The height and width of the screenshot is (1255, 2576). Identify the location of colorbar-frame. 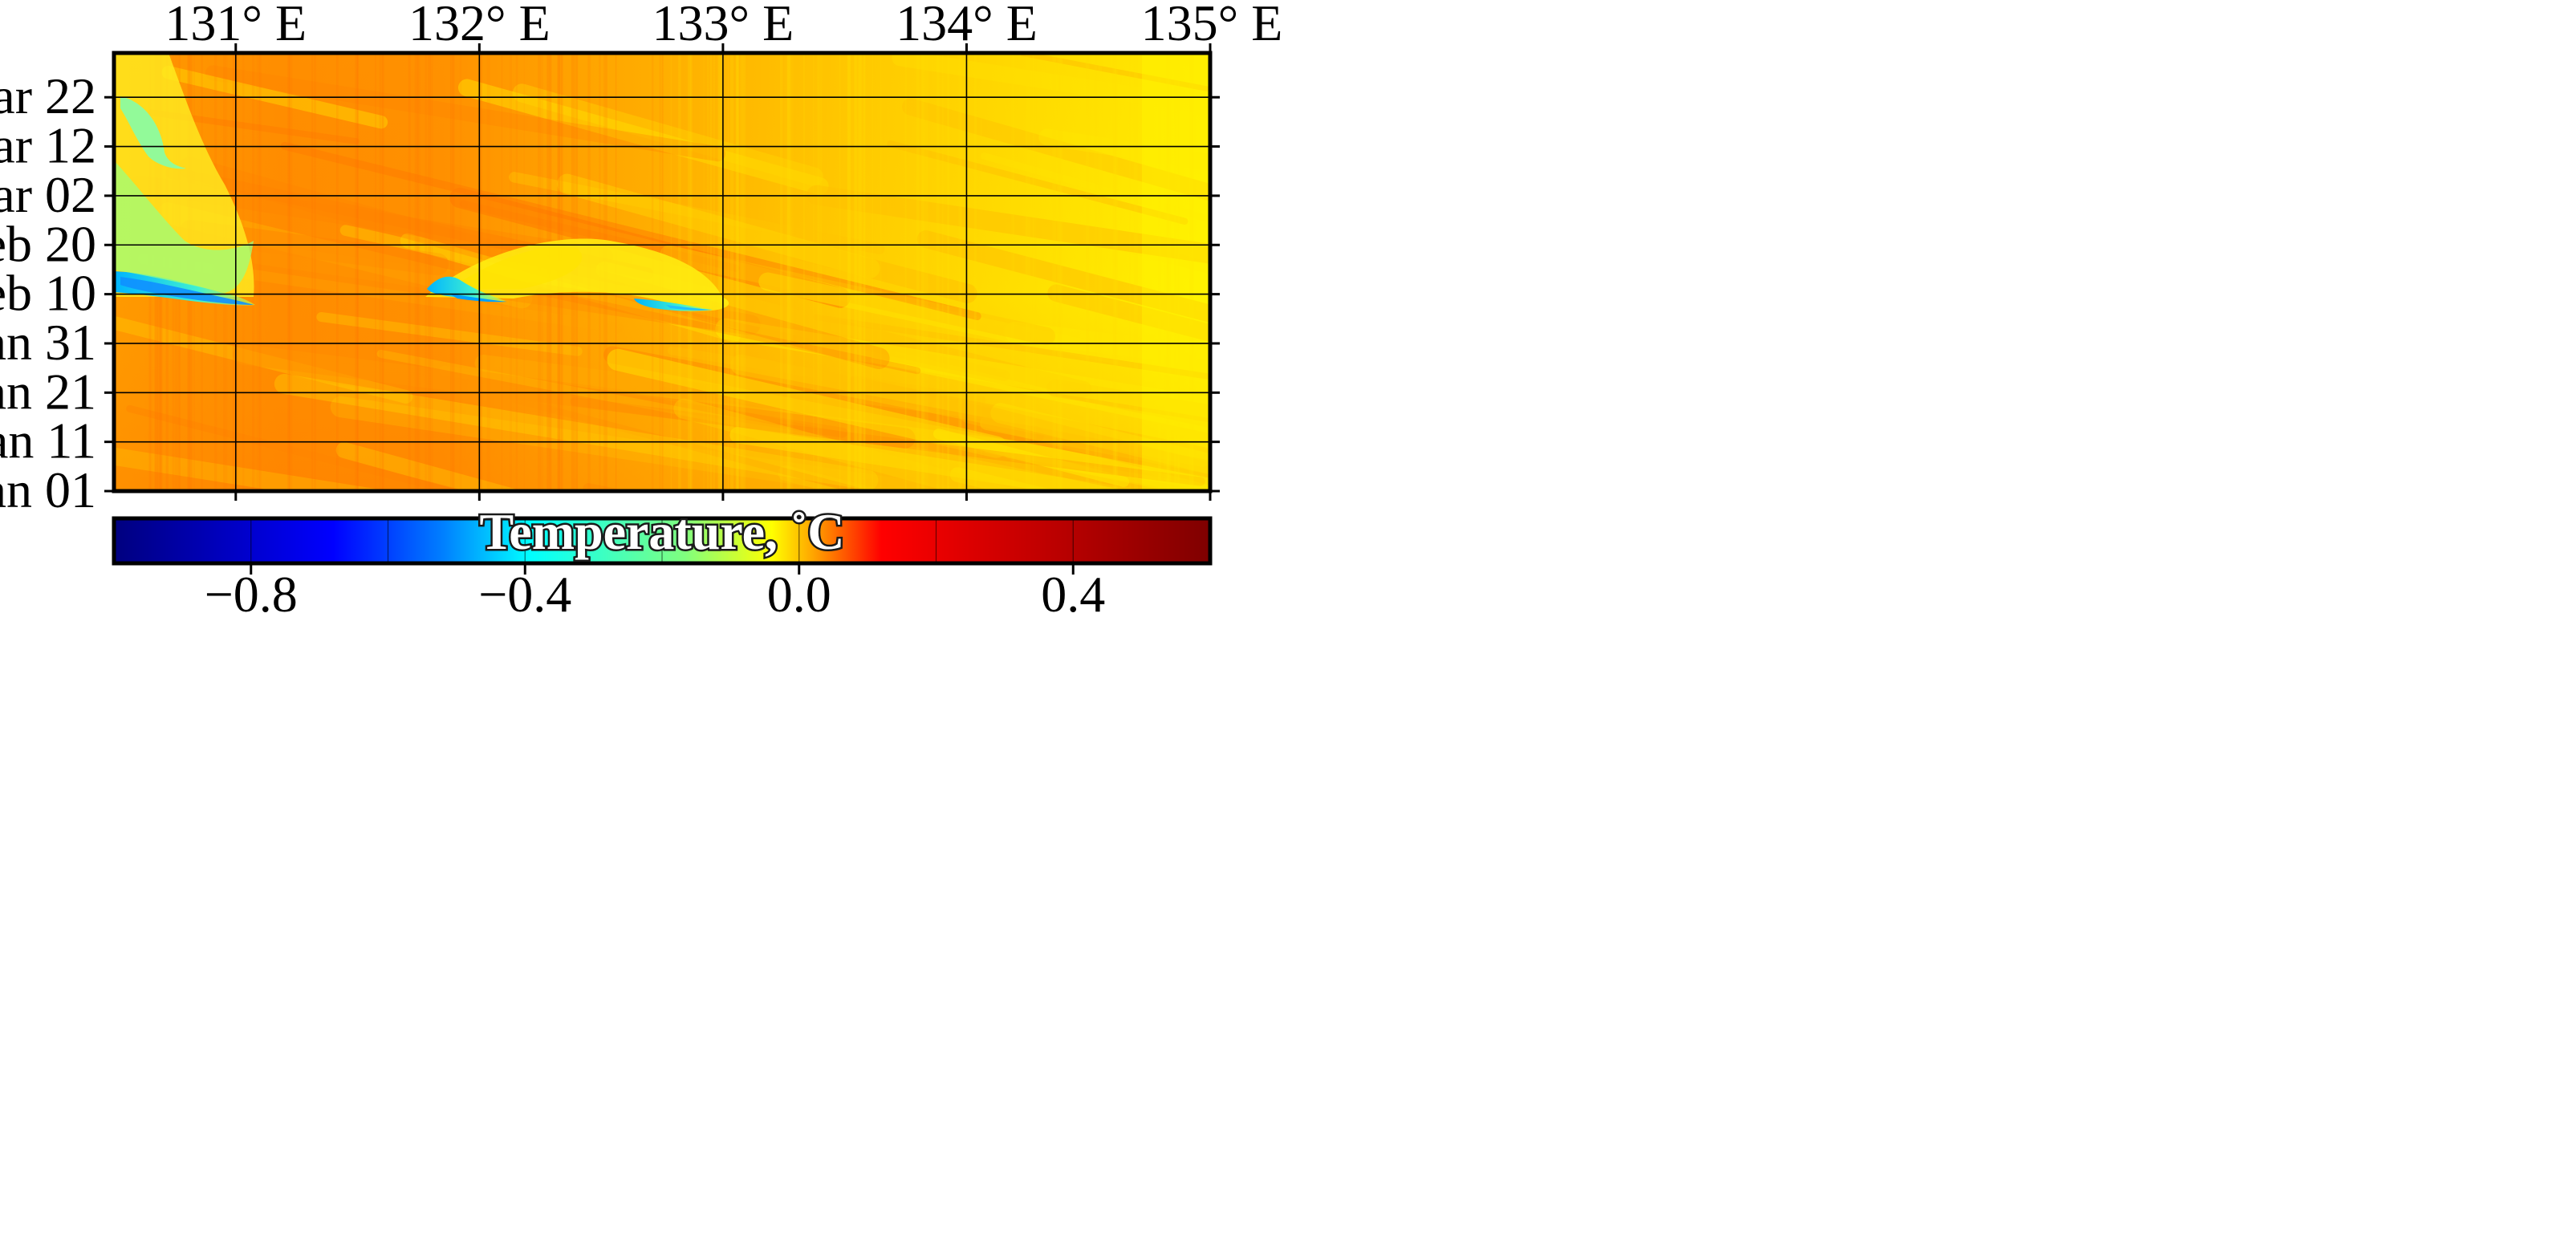
(662, 541).